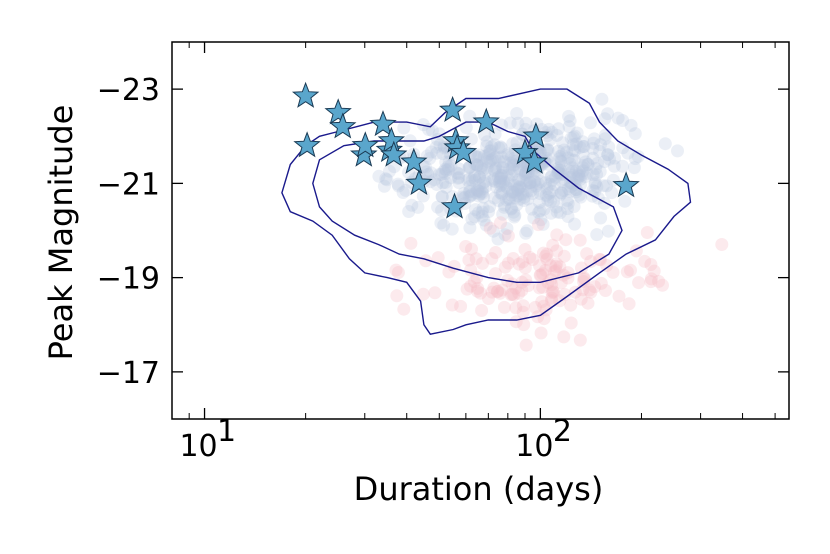 The height and width of the screenshot is (554, 830). I want to click on svg-text: 2, so click(562, 431).